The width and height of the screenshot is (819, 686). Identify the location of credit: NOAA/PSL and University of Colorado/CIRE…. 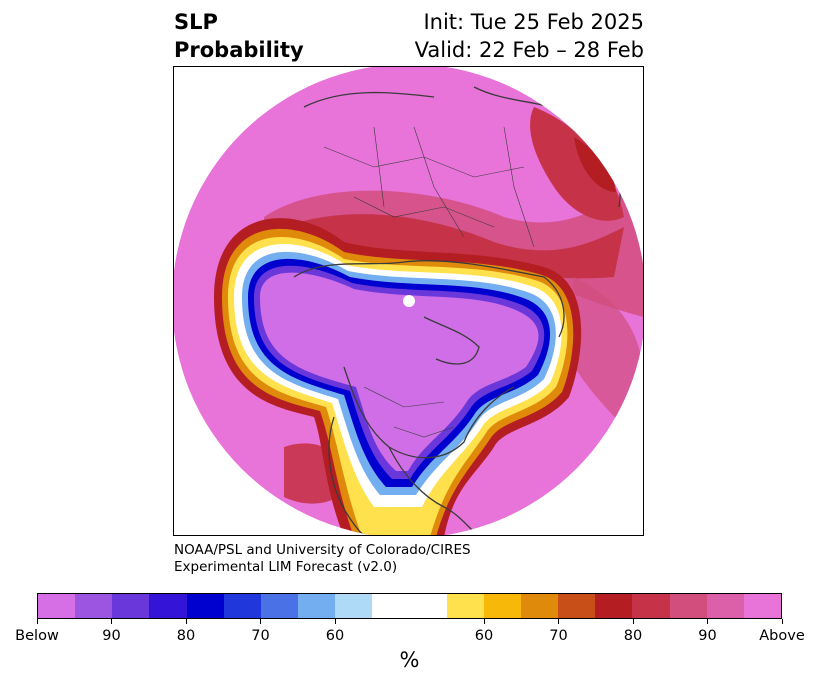
(322, 559).